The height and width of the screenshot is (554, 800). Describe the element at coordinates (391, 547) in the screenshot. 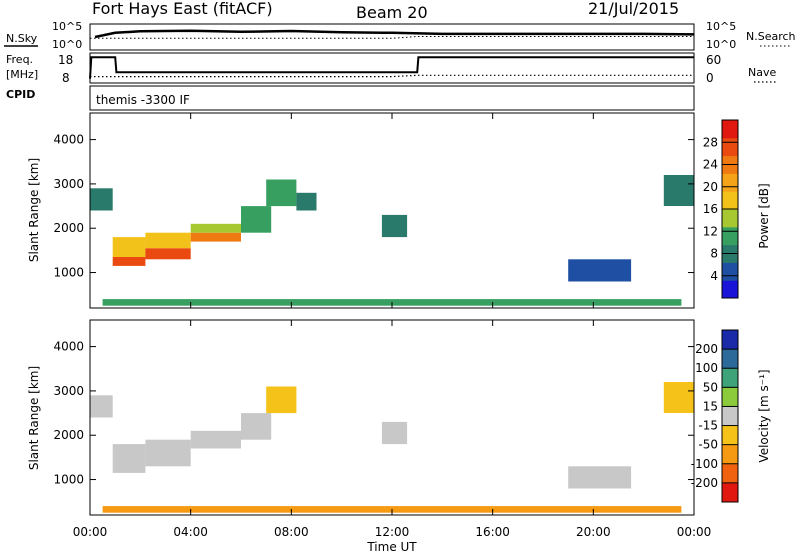

I see `time-axis-label: Time UT` at that location.